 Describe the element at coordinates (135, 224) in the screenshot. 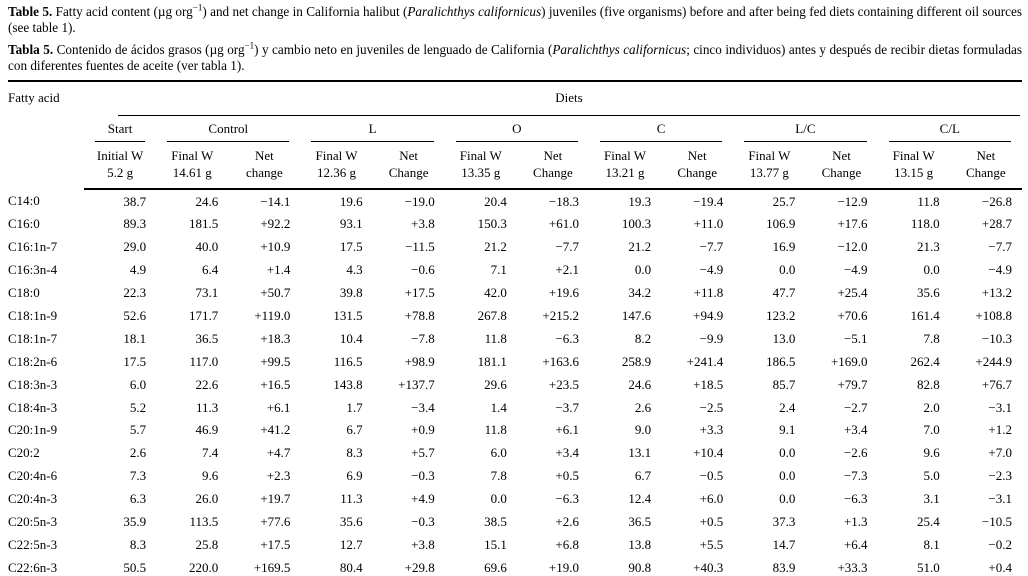

I see `value-cell: 89.3` at that location.